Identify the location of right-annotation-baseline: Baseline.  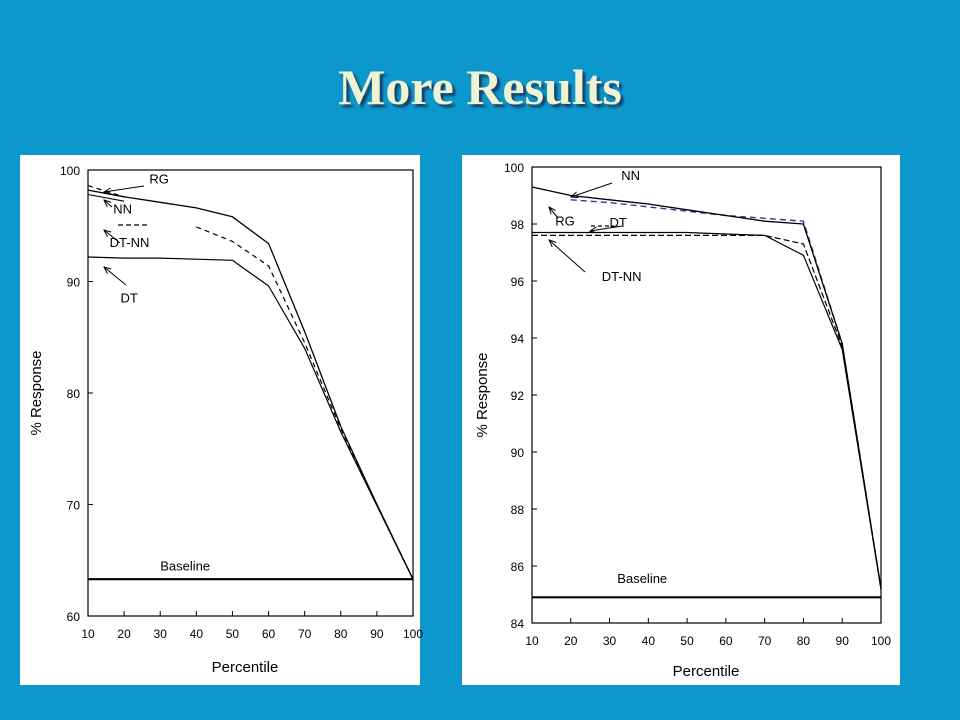
(642, 578).